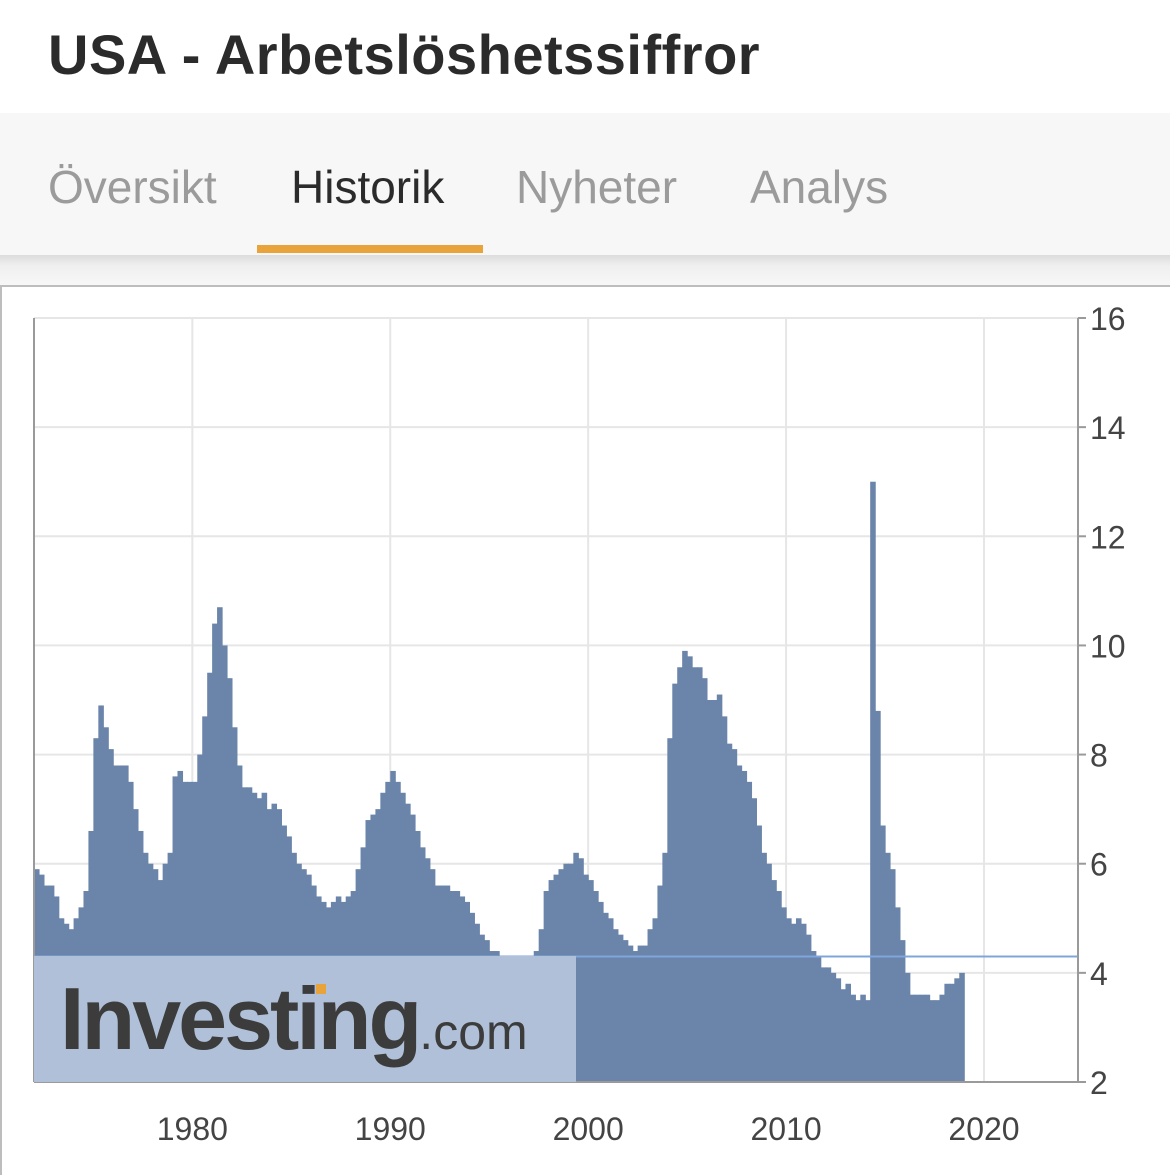 This screenshot has height=1175, width=1170. I want to click on tab-oversikt: Översikt, so click(132, 187).